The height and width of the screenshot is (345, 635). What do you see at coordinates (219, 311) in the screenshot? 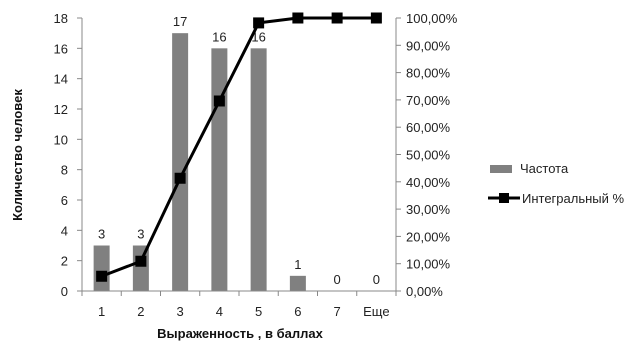
I see `x-tick-label: 4` at bounding box center [219, 311].